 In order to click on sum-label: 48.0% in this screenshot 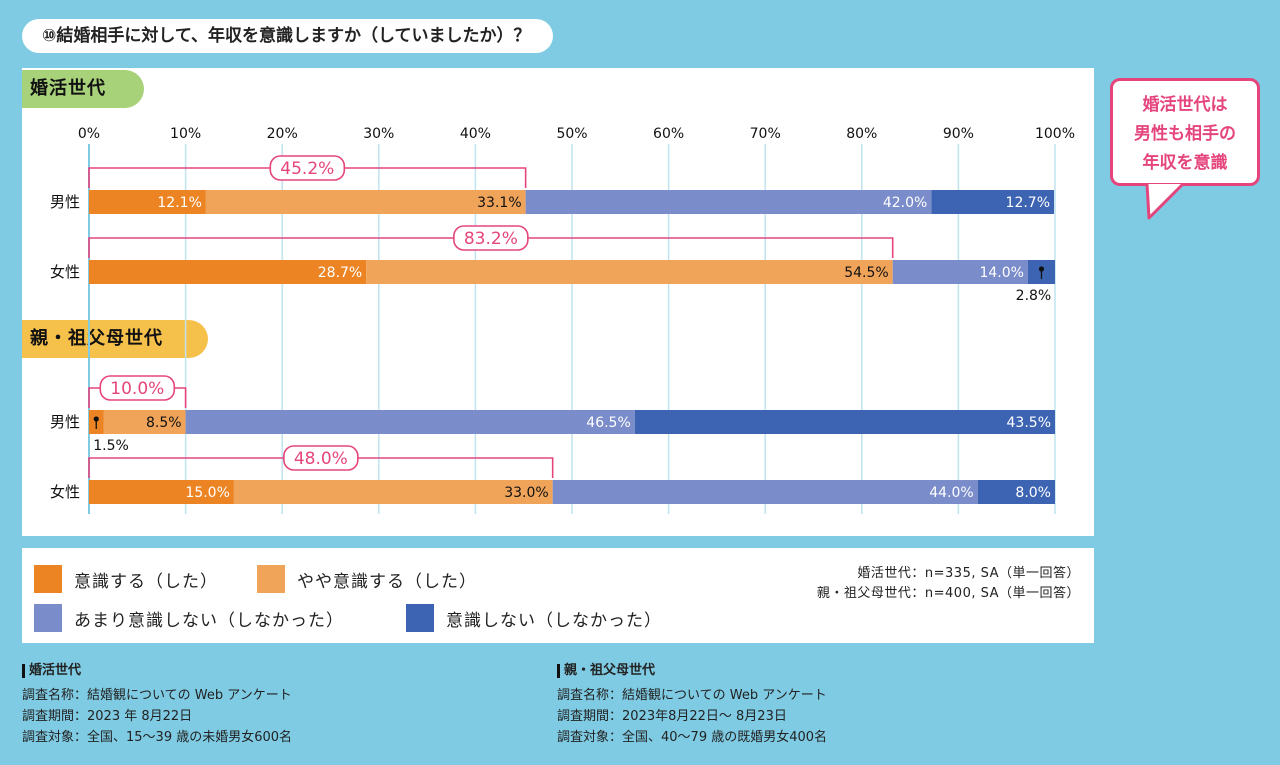, I will do `click(321, 459)`.